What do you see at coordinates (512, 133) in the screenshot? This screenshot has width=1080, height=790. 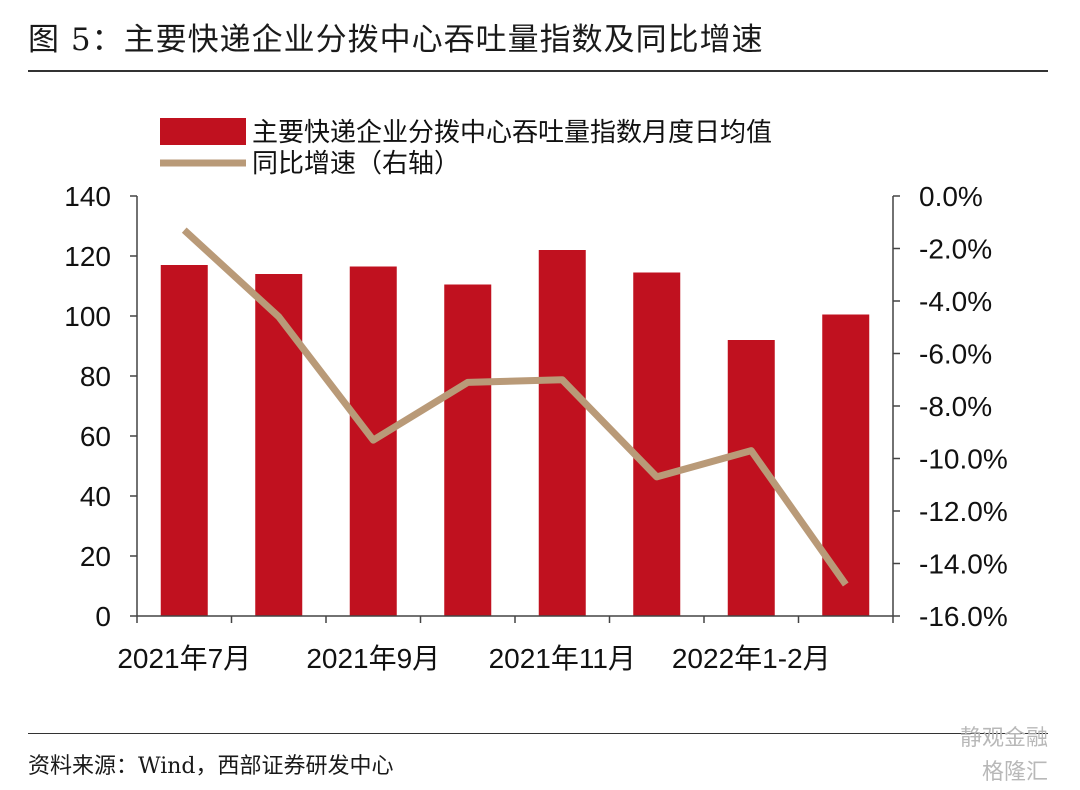 I see `legend-label-bar: 主要快递企业分拨中心吞吐量指数月度日均值` at bounding box center [512, 133].